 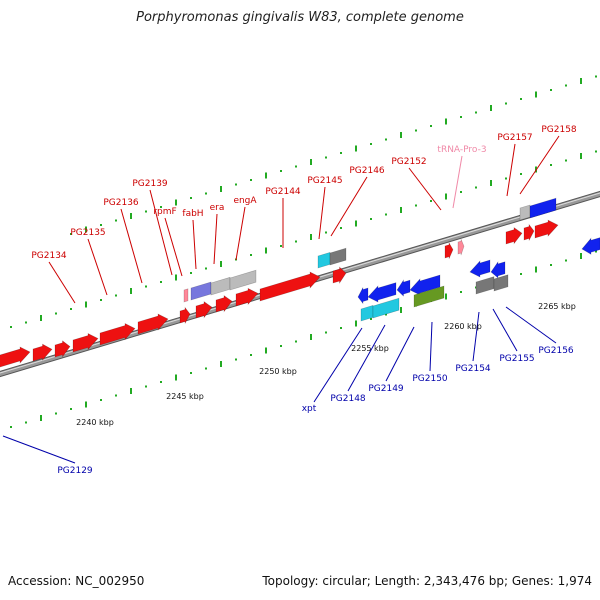 I want to click on scale-tick-label: 2240 kbp, so click(x=95, y=422).